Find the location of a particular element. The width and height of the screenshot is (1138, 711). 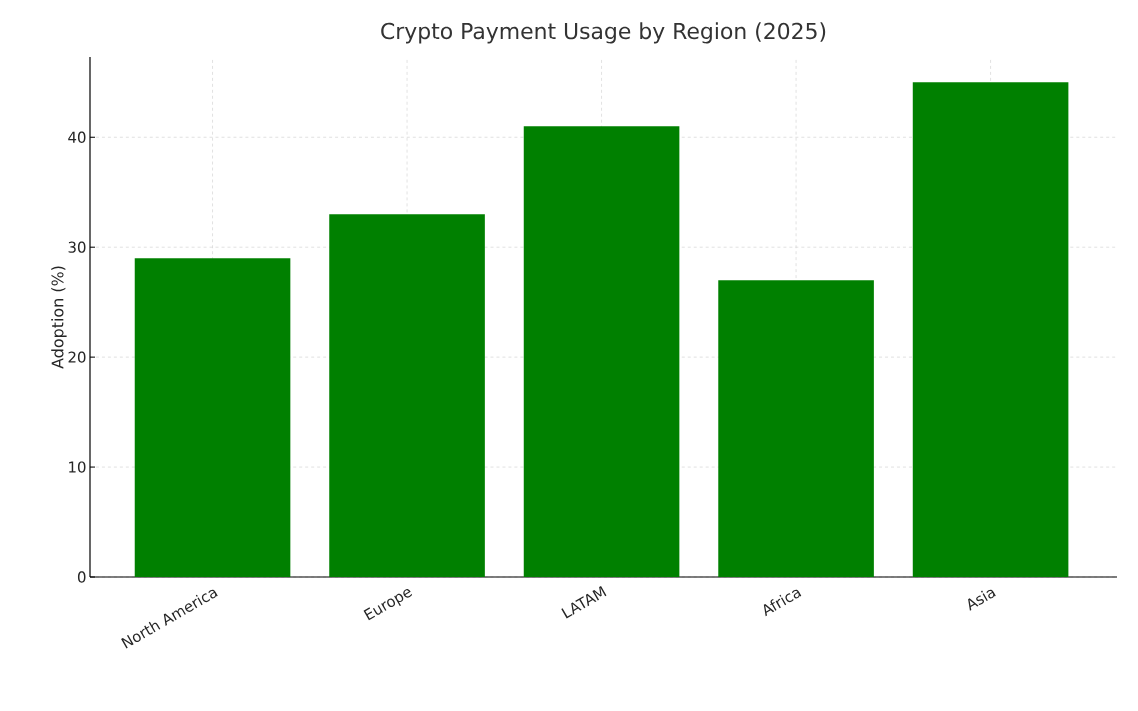

y-tick-label: 40 is located at coordinates (77, 137).